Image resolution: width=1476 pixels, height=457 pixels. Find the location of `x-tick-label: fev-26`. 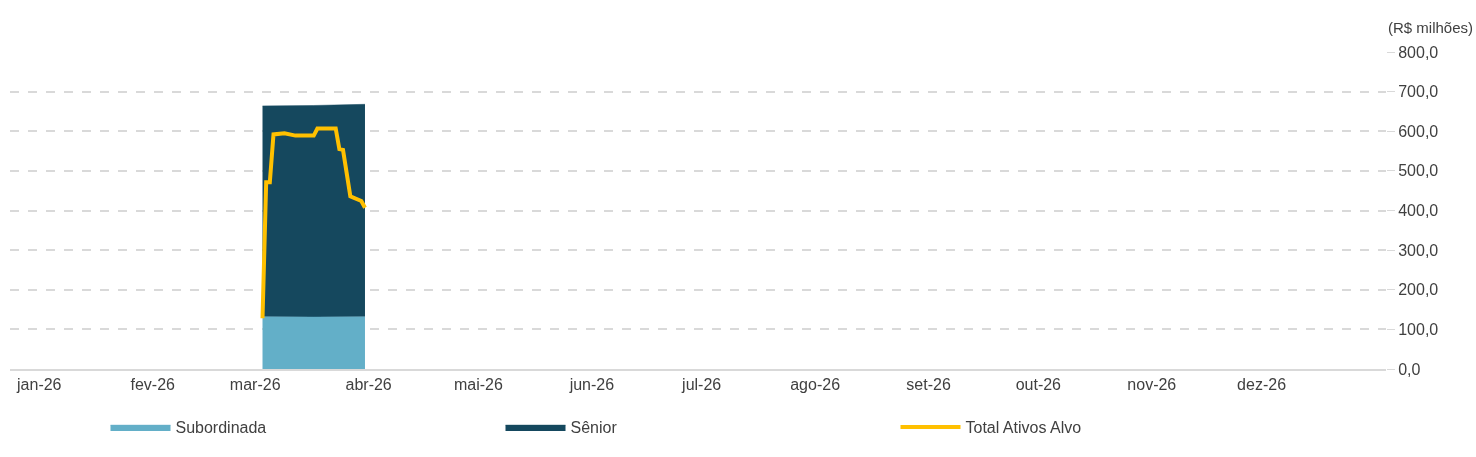

x-tick-label: fev-26 is located at coordinates (153, 384).